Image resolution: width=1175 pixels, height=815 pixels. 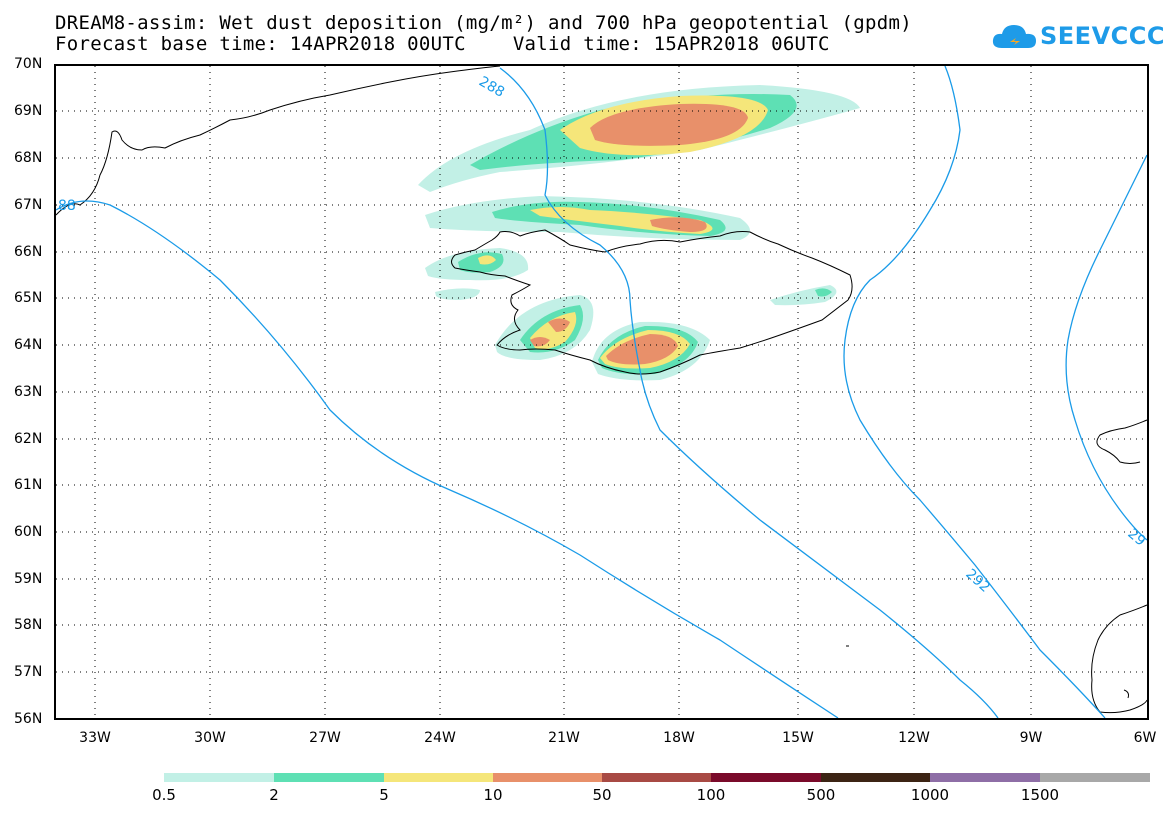 I want to click on lon-label: 27W, so click(x=325, y=738).